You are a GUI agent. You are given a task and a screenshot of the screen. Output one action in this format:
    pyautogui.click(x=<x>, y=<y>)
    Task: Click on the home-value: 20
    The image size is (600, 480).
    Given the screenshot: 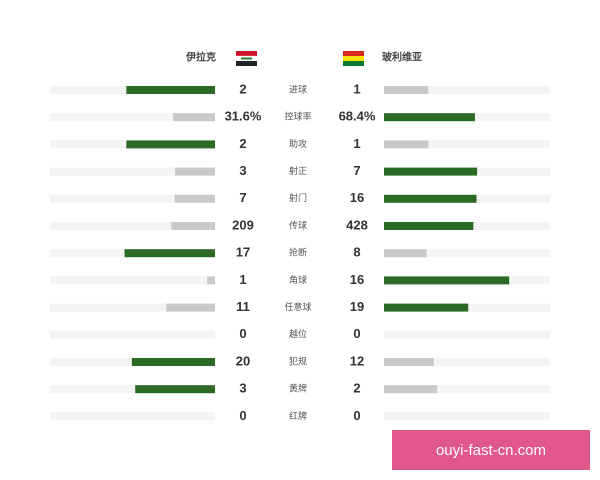 What is the action you would take?
    pyautogui.click(x=243, y=360)
    